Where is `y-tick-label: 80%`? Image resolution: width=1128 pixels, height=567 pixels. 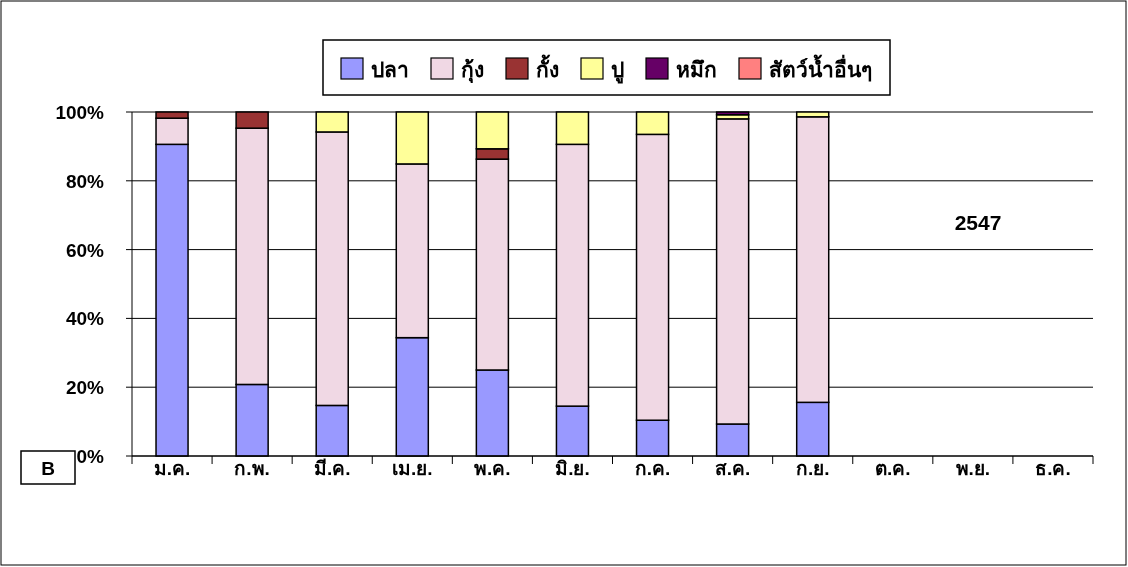
y-tick-label: 80% is located at coordinates (85, 181).